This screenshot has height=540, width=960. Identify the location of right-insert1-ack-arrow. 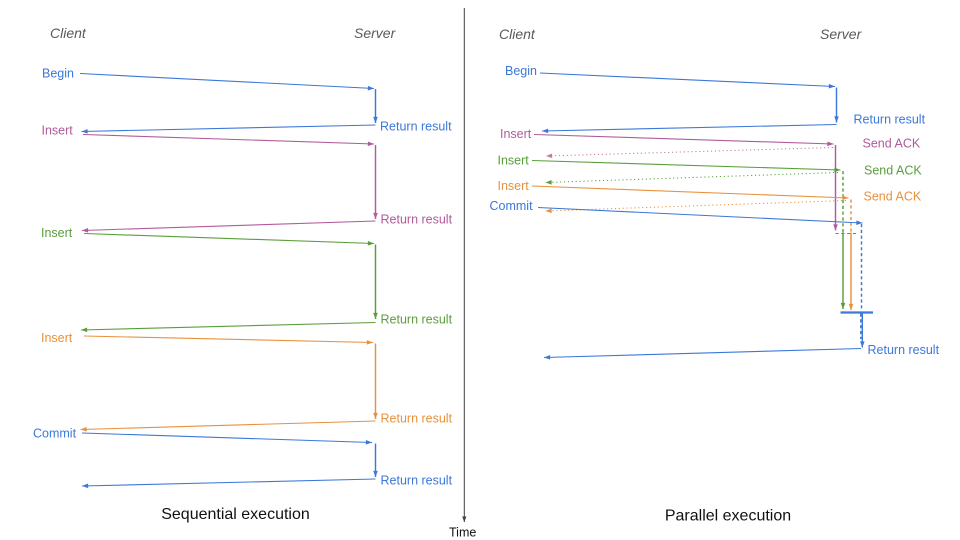
(689, 153).